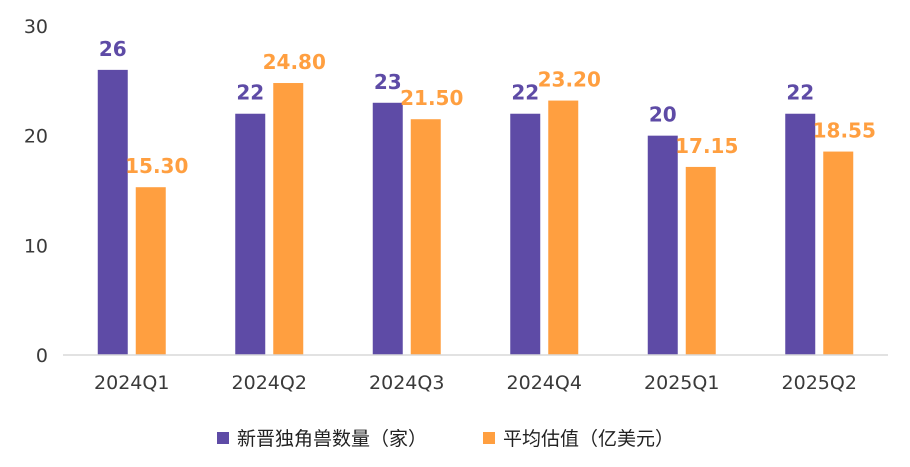 The width and height of the screenshot is (910, 467). I want to click on data-label-valuation-2024Q3: 21.50, so click(431, 98).